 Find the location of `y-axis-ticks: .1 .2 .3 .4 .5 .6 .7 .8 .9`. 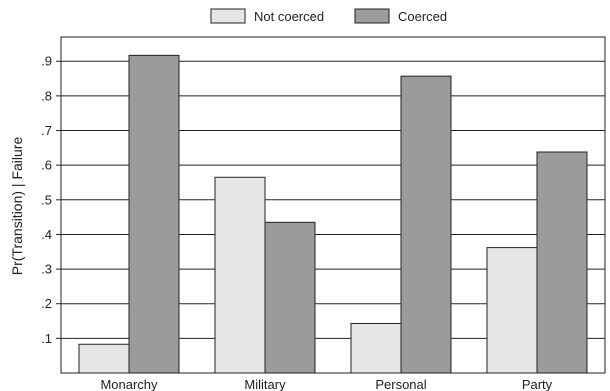

y-axis-ticks: .1 .2 .3 .4 .5 .6 .7 .8 .9 is located at coordinates (51, 200).